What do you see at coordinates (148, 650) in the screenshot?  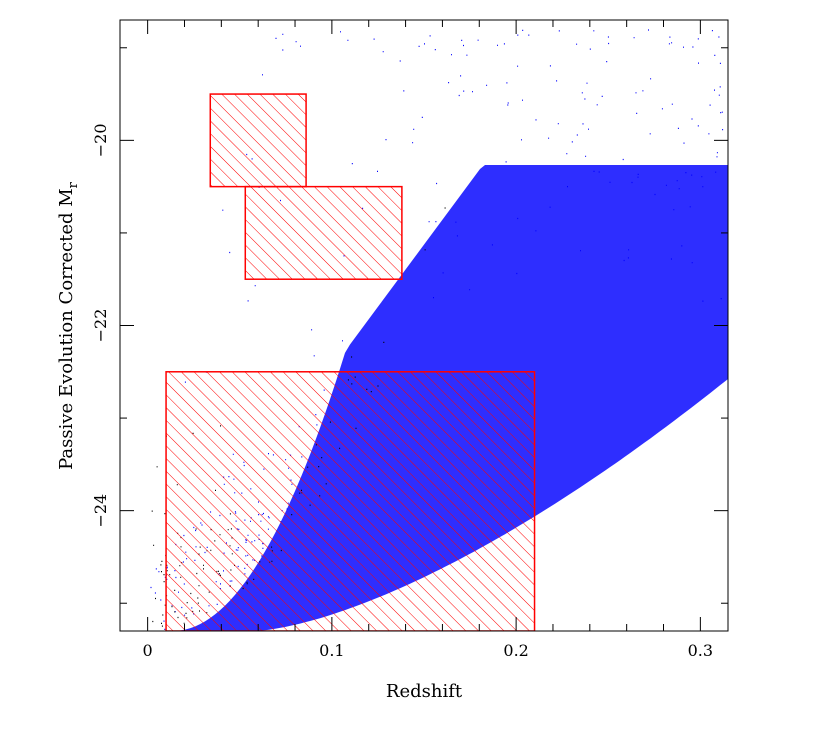 I see `x-tick-label: 0` at bounding box center [148, 650].